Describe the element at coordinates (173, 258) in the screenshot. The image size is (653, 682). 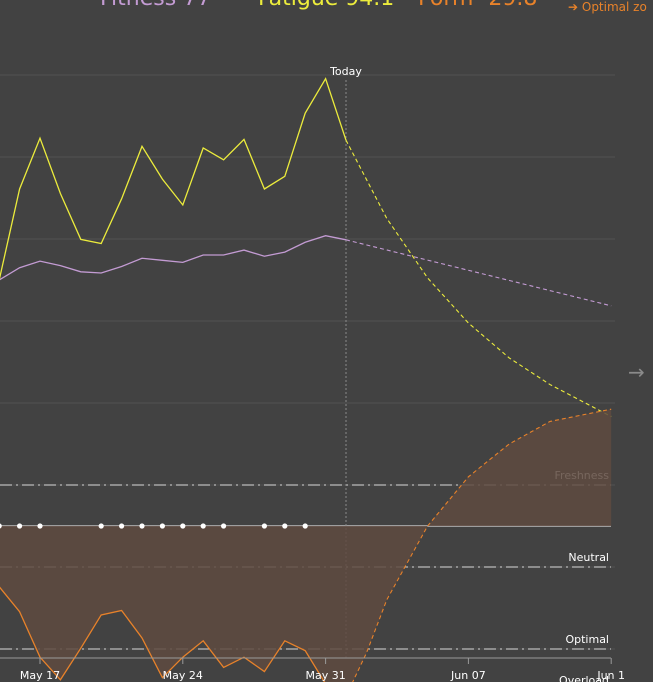
I see `fitness-line` at that location.